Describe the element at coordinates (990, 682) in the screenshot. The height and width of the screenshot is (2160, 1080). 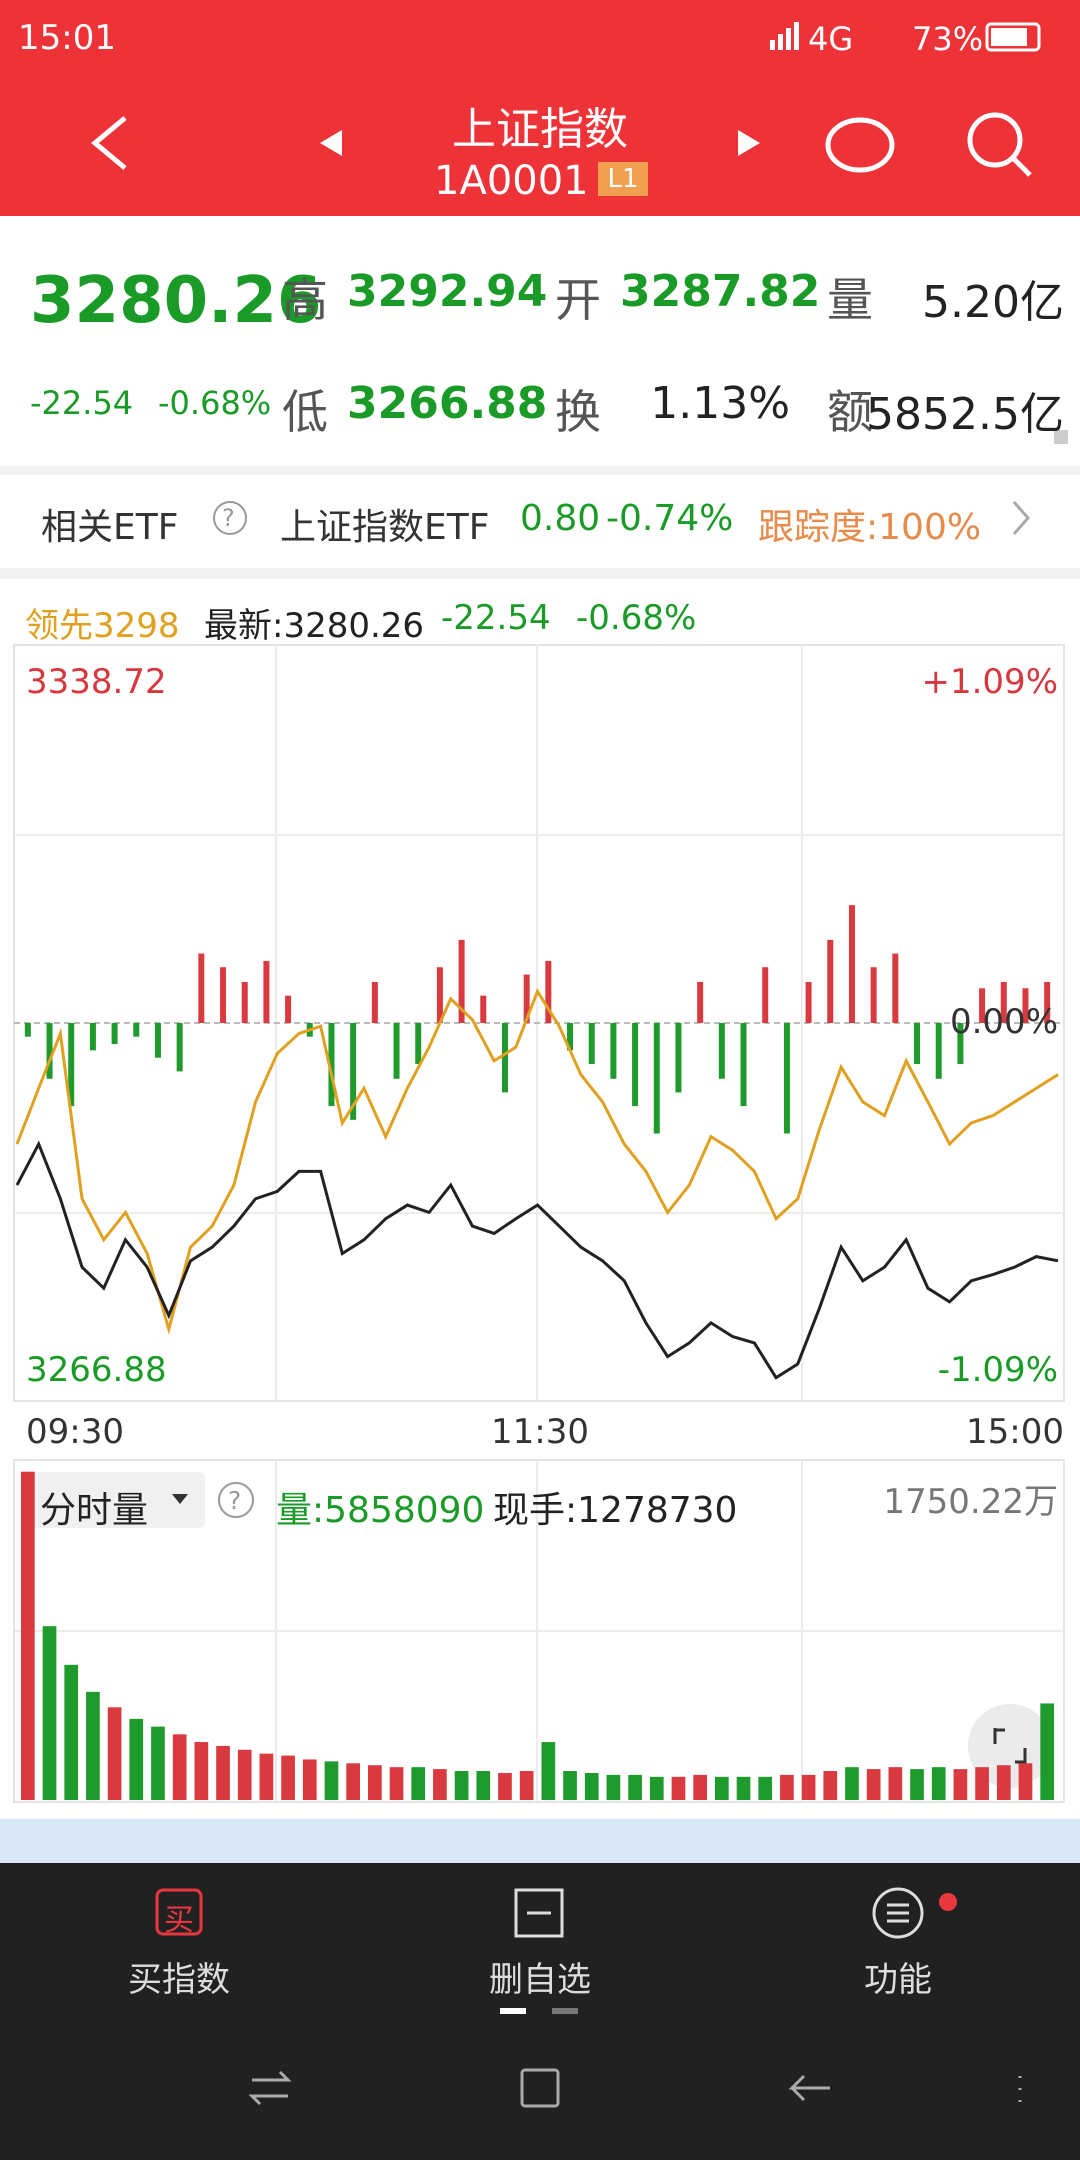
I see `pct-top: +1.09%` at that location.